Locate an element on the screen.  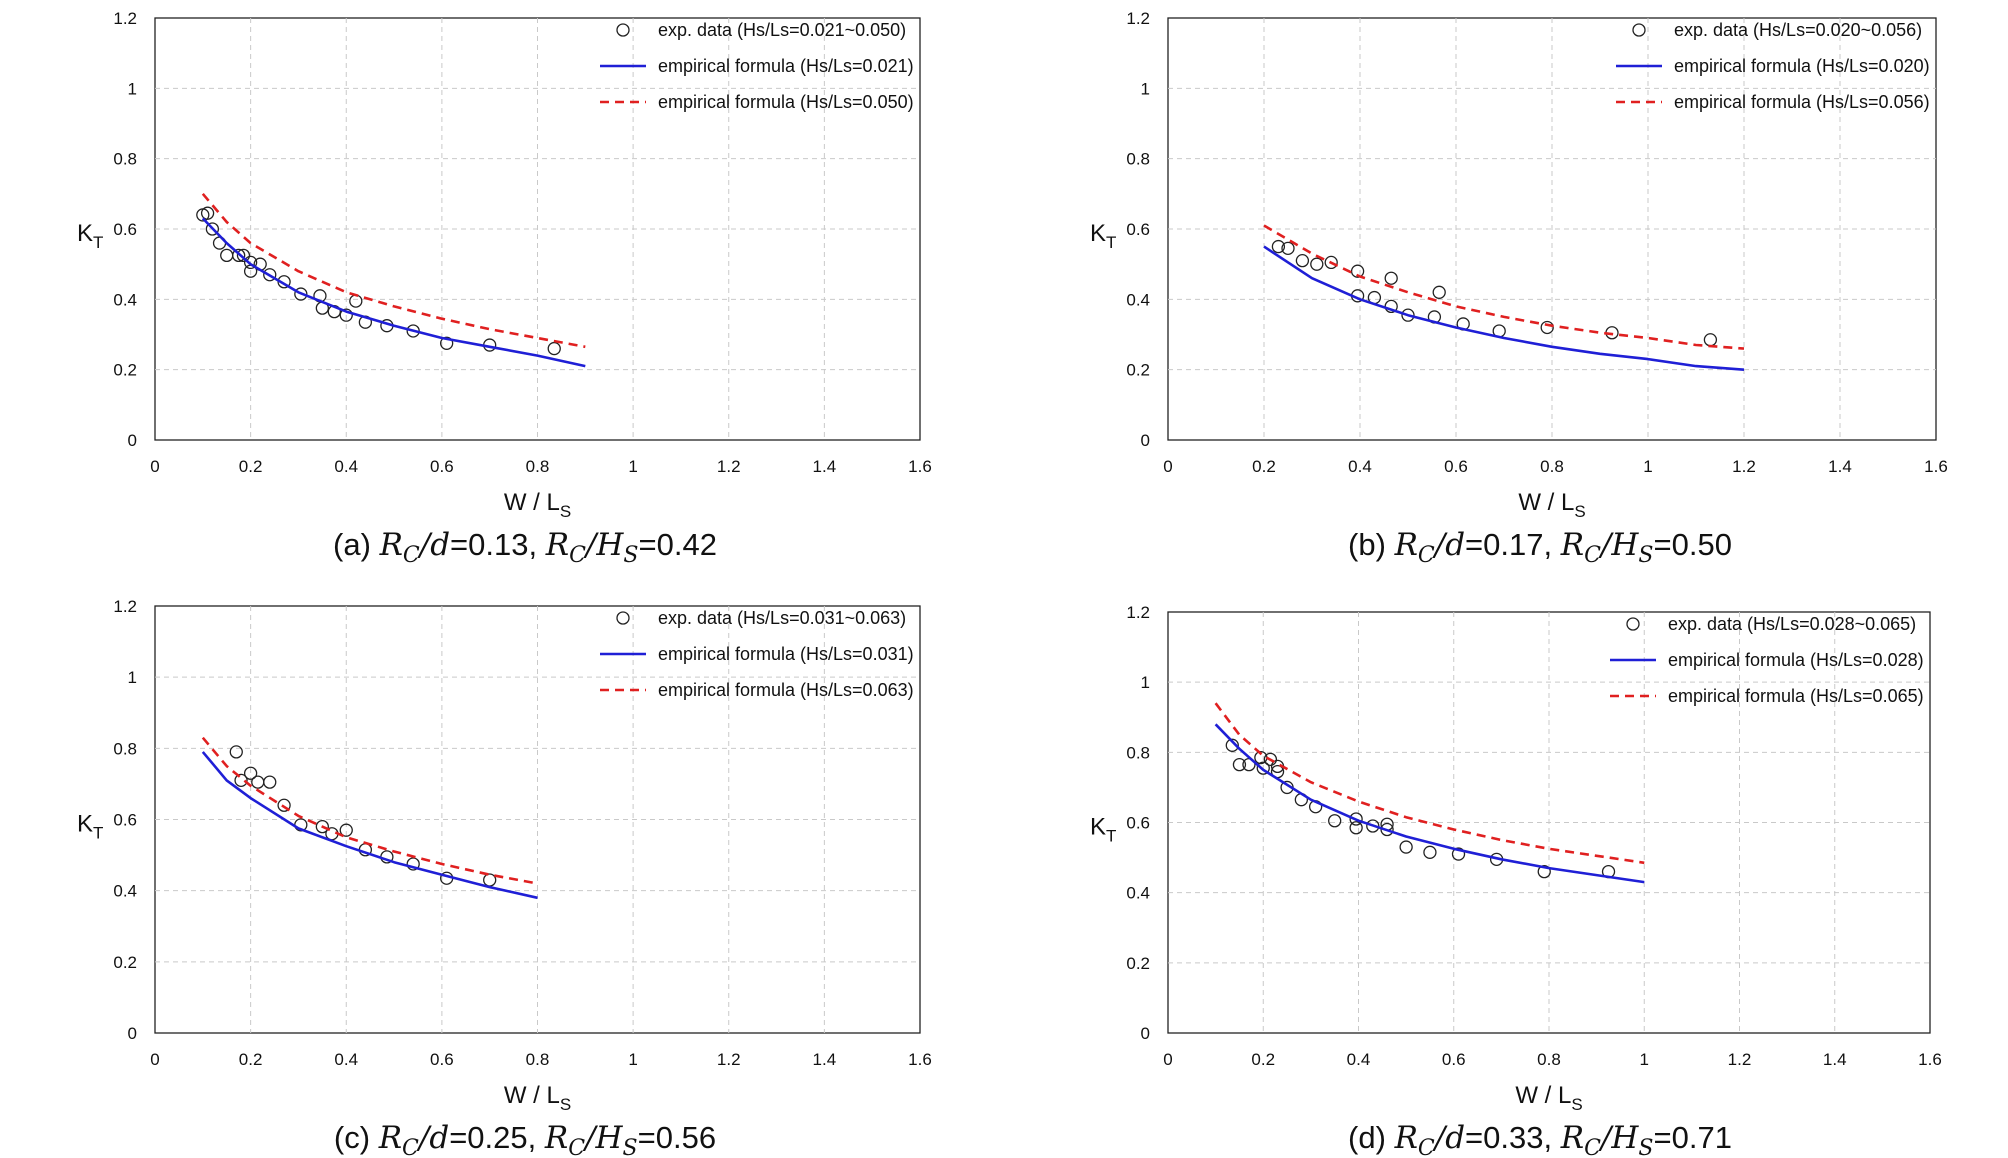
caption-panel-label: (b) is located at coordinates (1367, 544).